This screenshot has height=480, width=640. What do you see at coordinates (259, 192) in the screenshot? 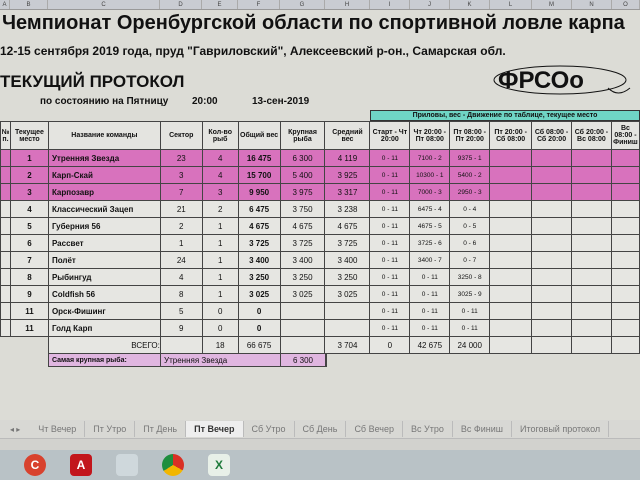
I see `cell: 9 950` at bounding box center [259, 192].